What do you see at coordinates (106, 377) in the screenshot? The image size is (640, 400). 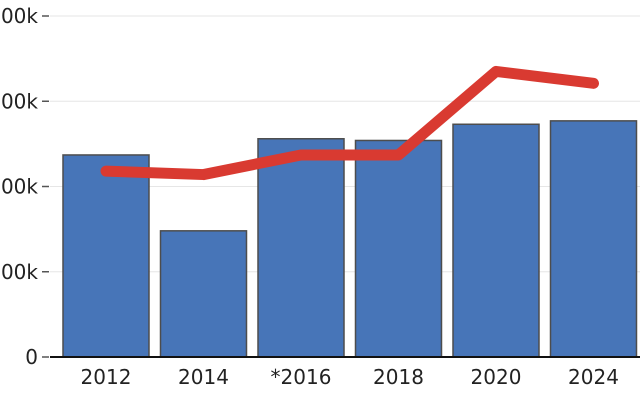 I see `x-tick-label: 2012` at bounding box center [106, 377].